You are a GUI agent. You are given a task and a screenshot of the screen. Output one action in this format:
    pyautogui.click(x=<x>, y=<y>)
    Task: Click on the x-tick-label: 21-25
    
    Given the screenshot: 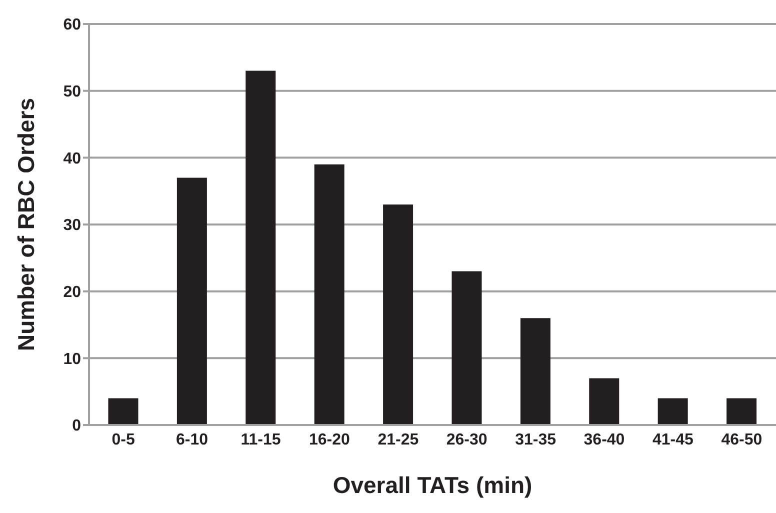 What is the action you would take?
    pyautogui.click(x=398, y=439)
    